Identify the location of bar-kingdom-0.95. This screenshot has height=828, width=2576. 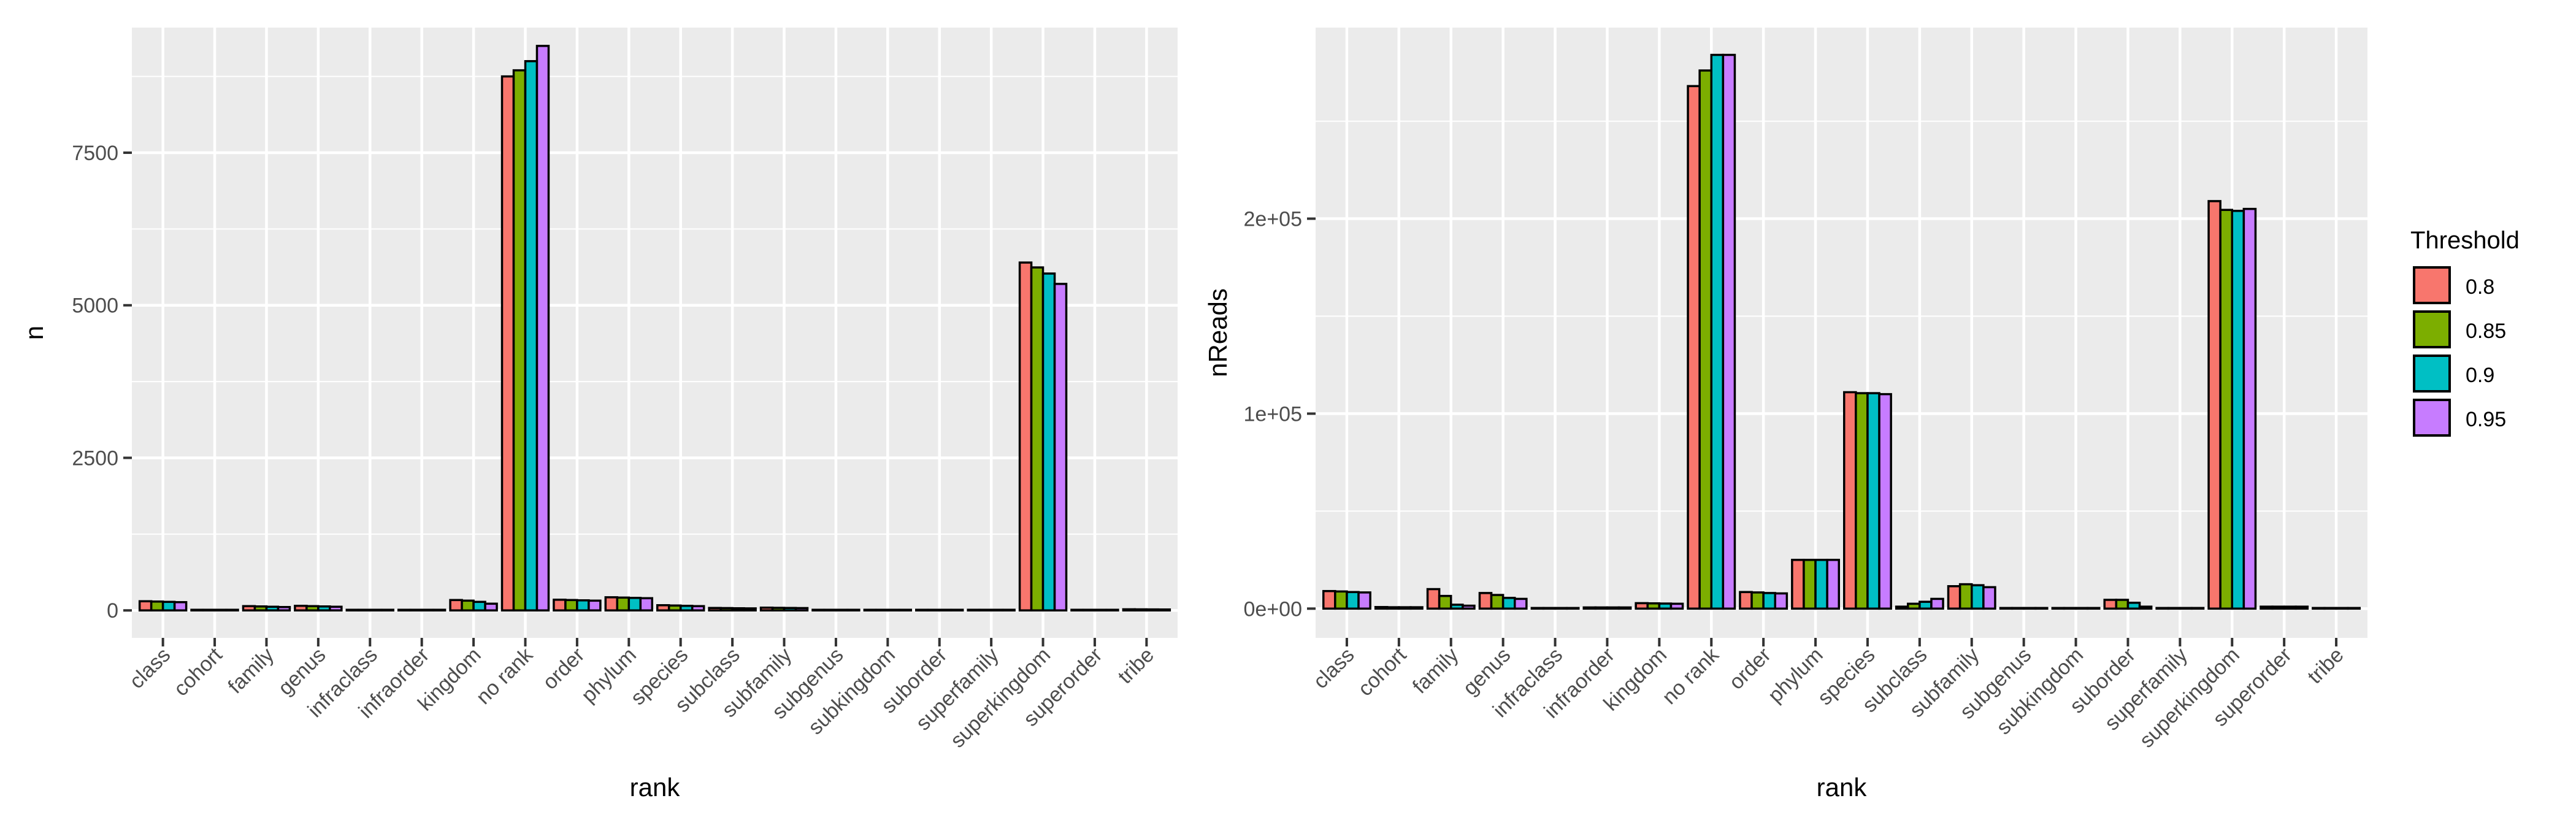
(491, 606).